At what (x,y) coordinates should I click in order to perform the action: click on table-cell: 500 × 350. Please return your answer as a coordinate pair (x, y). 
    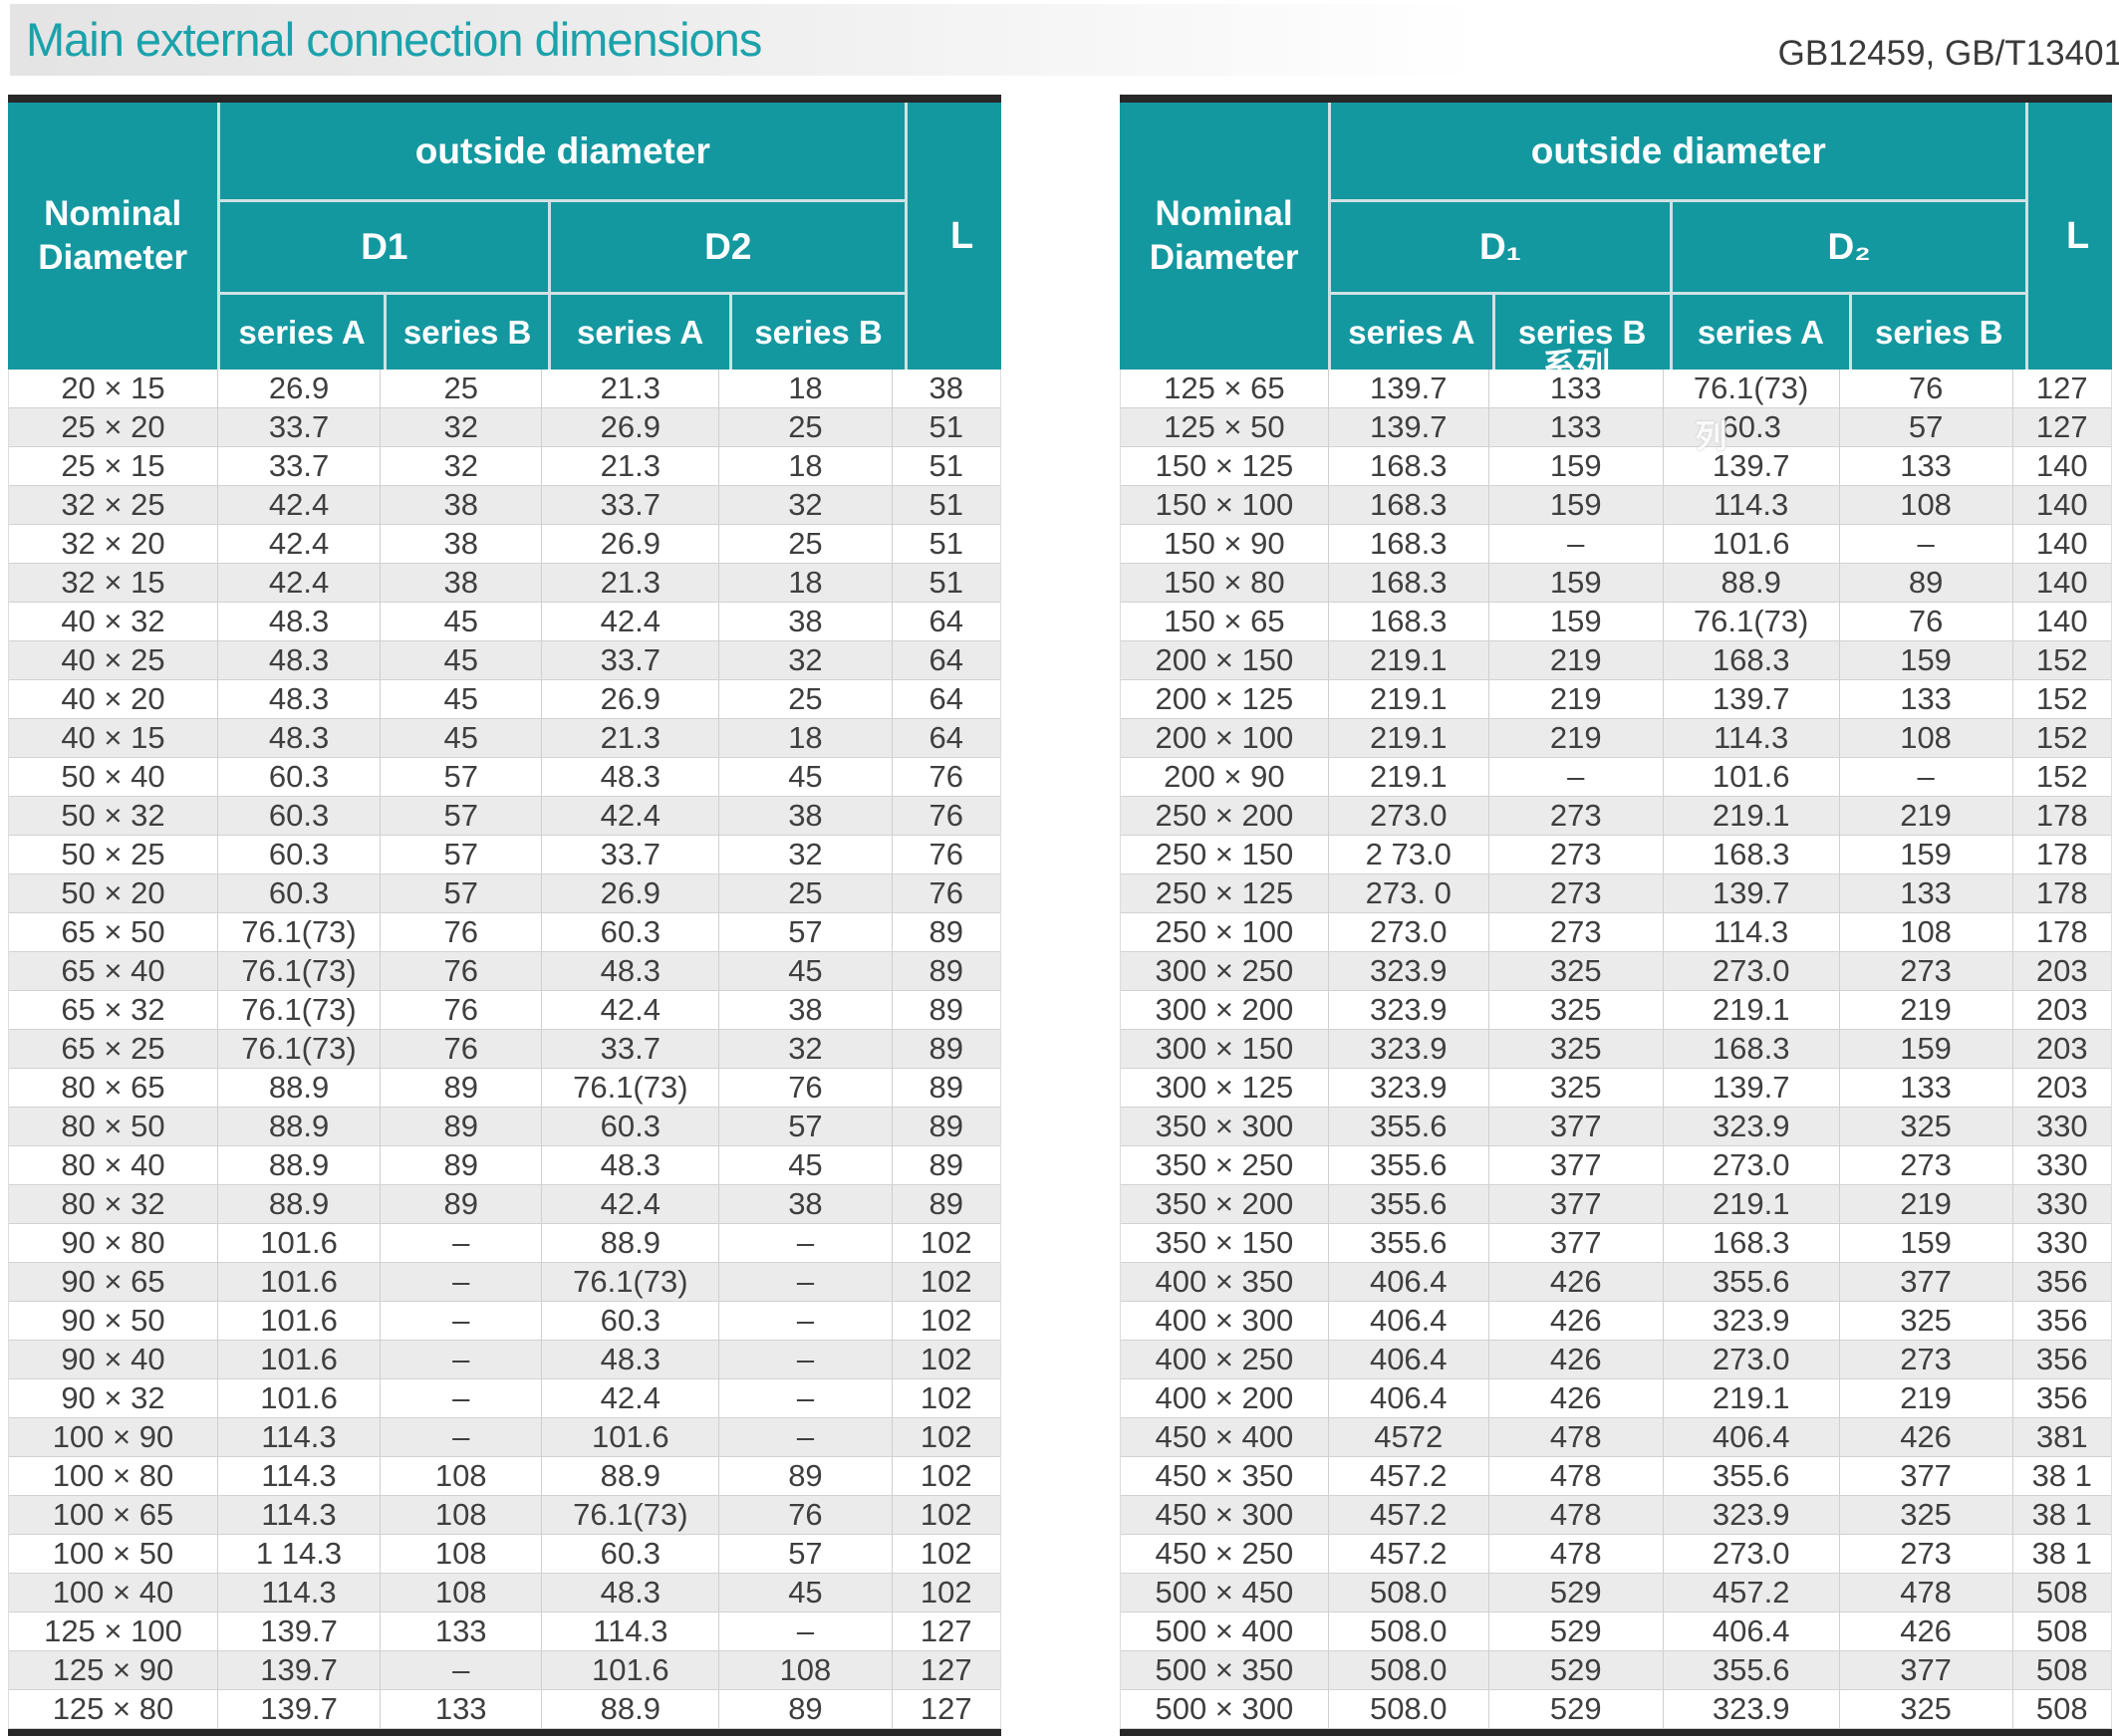
    Looking at the image, I should click on (1225, 1670).